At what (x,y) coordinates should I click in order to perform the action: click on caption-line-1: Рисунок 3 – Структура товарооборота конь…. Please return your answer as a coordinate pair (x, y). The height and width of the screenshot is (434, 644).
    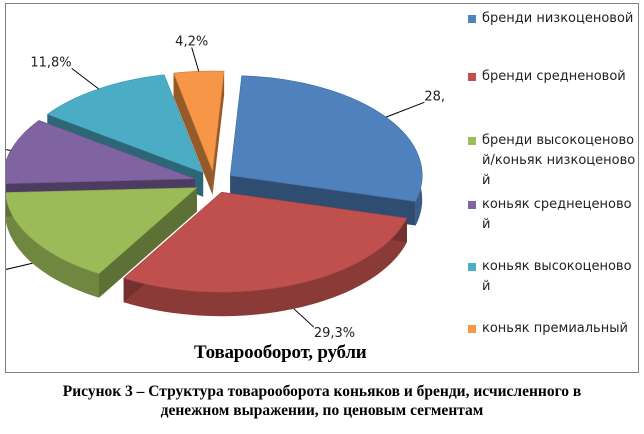
    Looking at the image, I should click on (322, 391).